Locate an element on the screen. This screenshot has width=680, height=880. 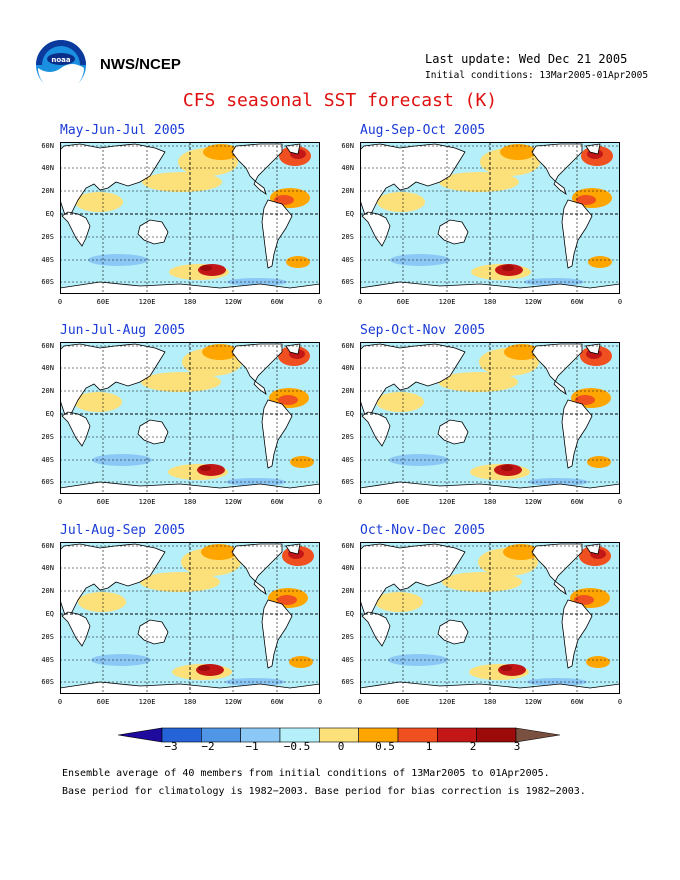
lon-label: 120W is located at coordinates (533, 302).